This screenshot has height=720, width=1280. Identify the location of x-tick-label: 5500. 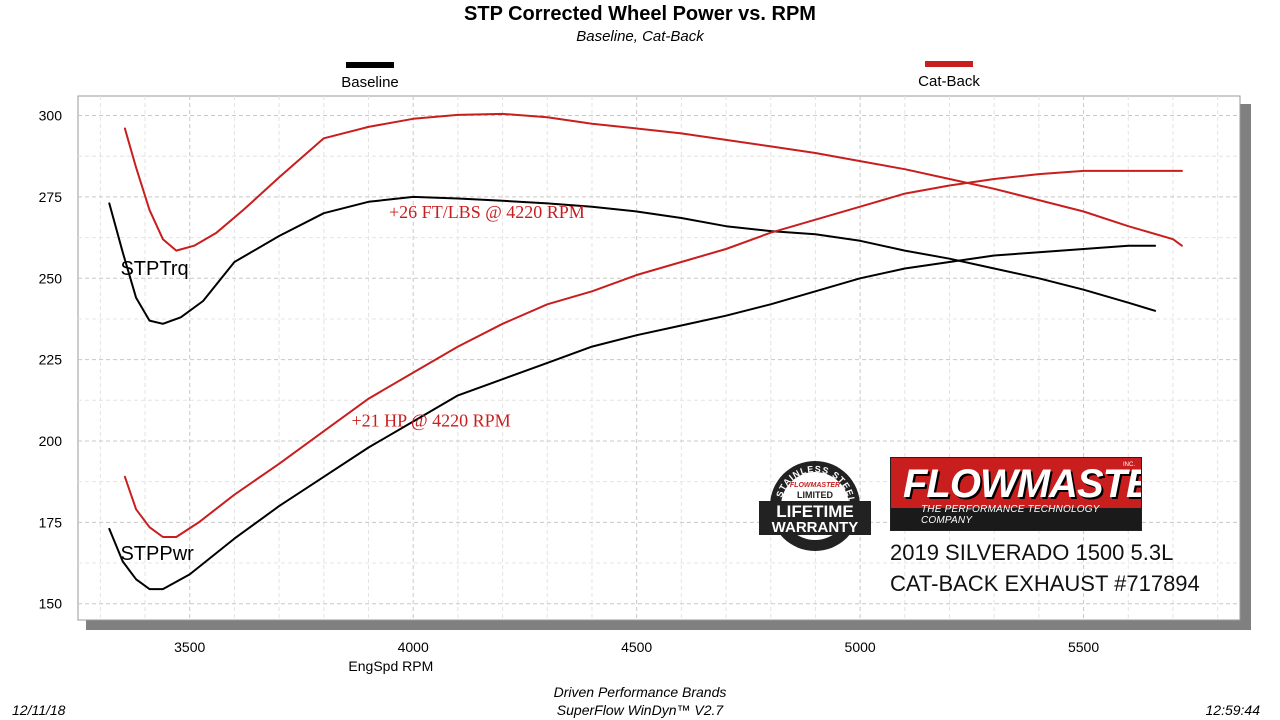
(1083, 647).